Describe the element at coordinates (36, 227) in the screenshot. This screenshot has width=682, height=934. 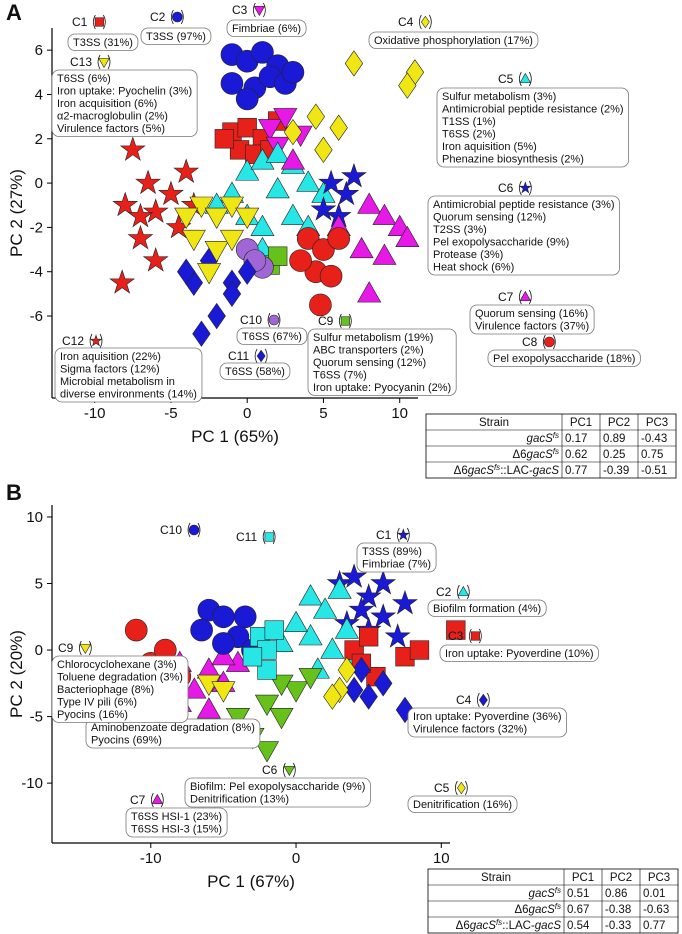
I see `y-tick-label: -2` at that location.